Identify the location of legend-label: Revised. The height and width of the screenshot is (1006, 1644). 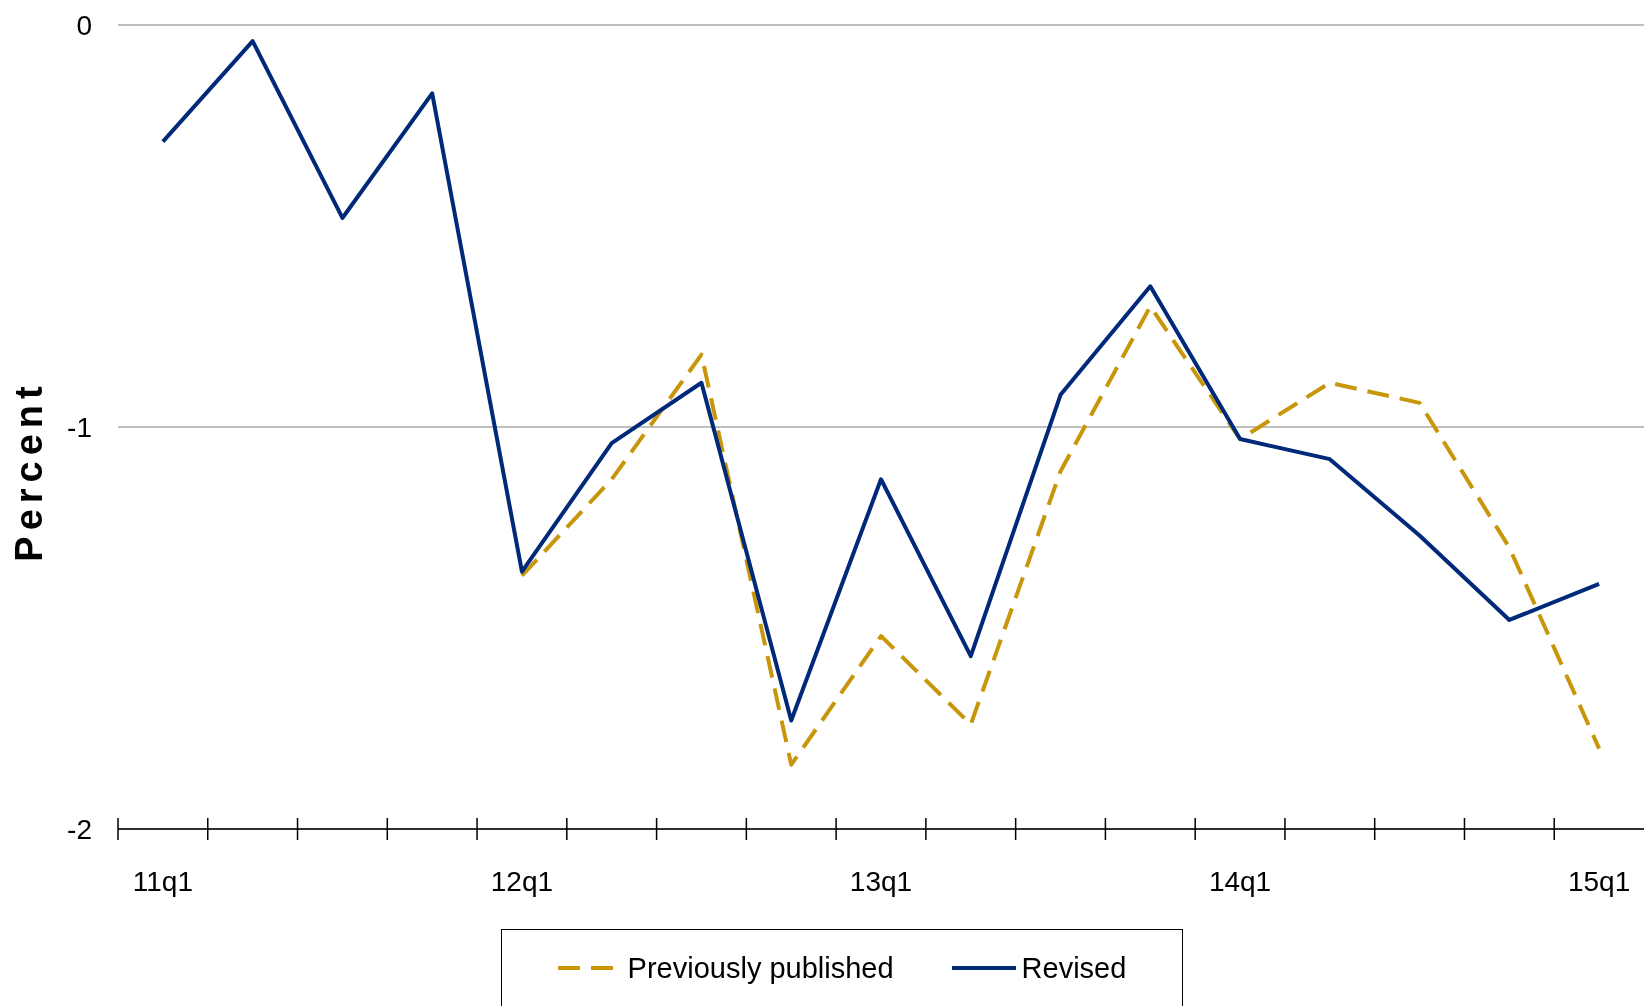
(1074, 968).